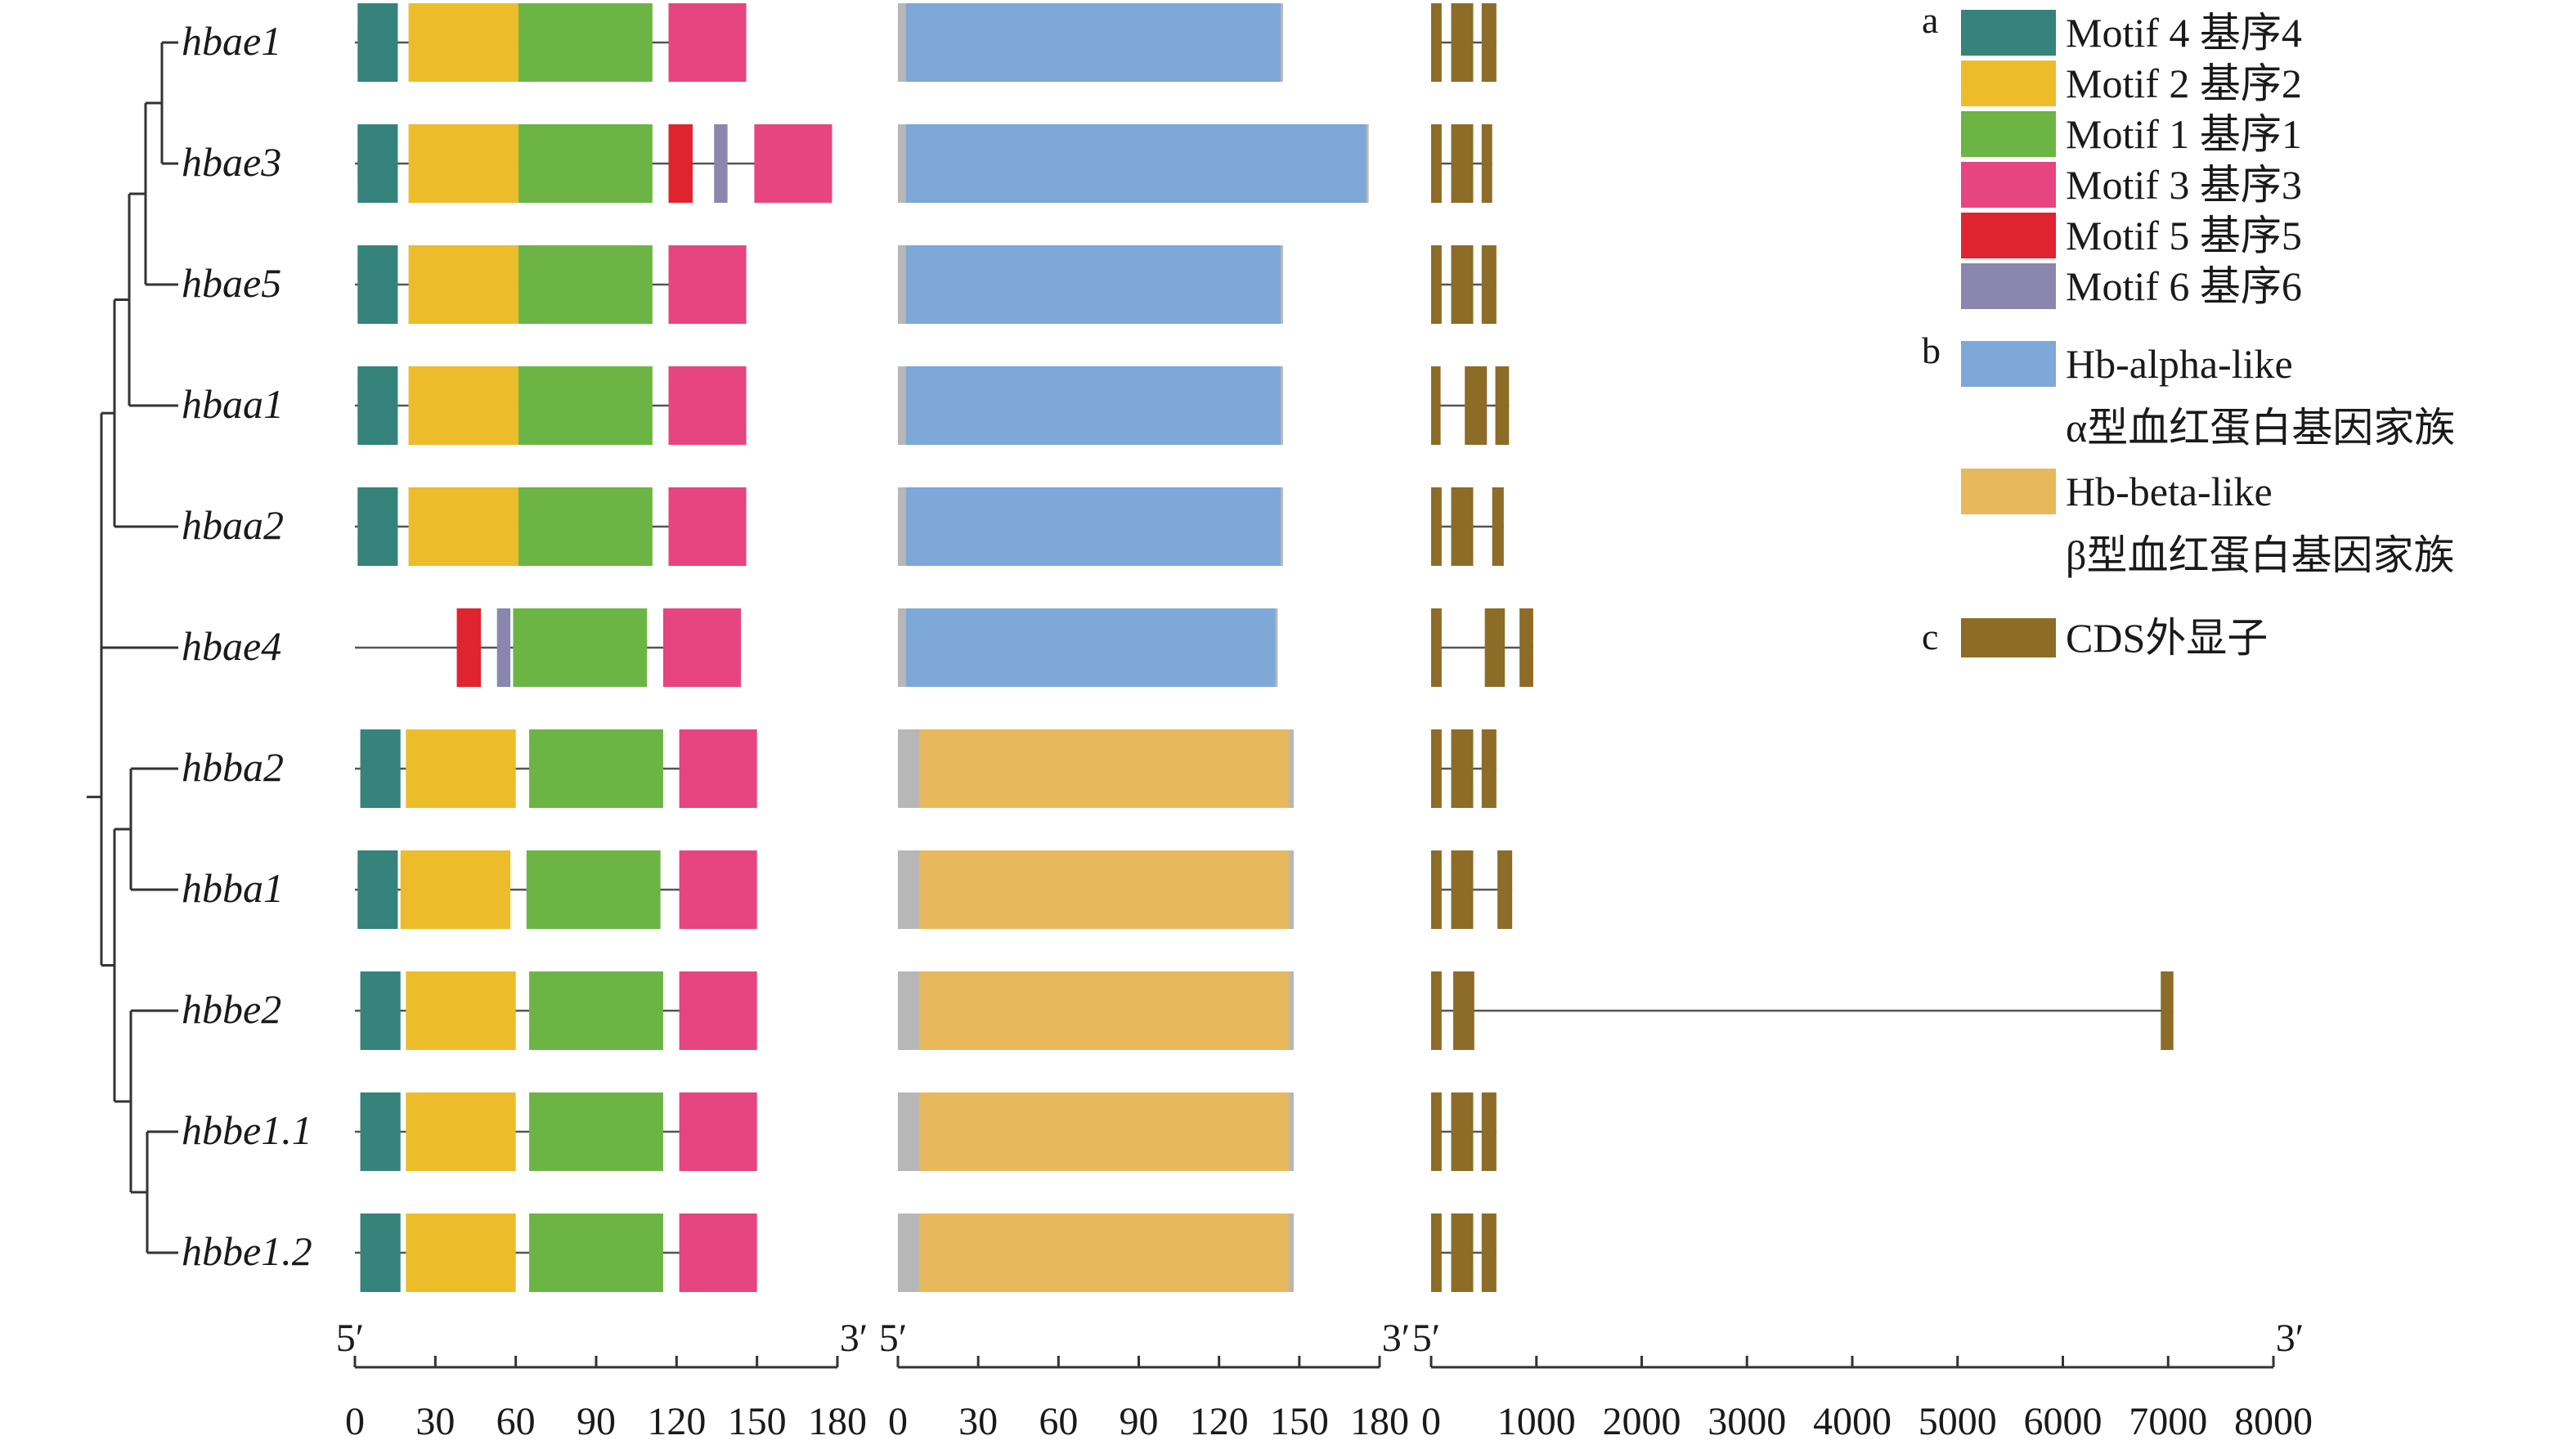 This screenshot has width=2576, height=1449. Describe the element at coordinates (2167, 638) in the screenshot. I see `legend-label: CDS外显子` at that location.